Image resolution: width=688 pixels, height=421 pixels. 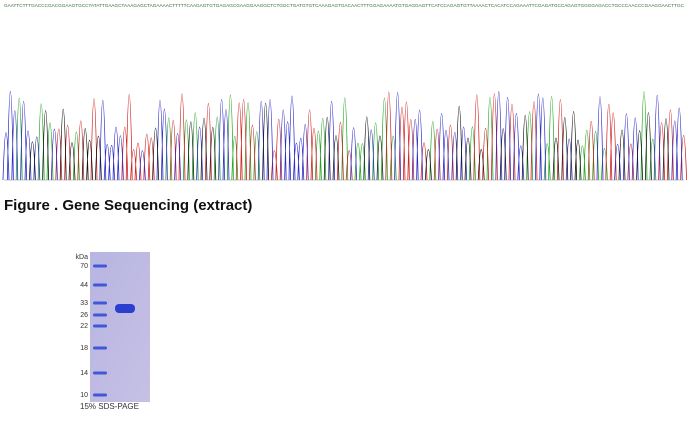 I want to click on gel-labels: kDa 70 44 33 26 22 18 14 10, so click(x=82, y=326).